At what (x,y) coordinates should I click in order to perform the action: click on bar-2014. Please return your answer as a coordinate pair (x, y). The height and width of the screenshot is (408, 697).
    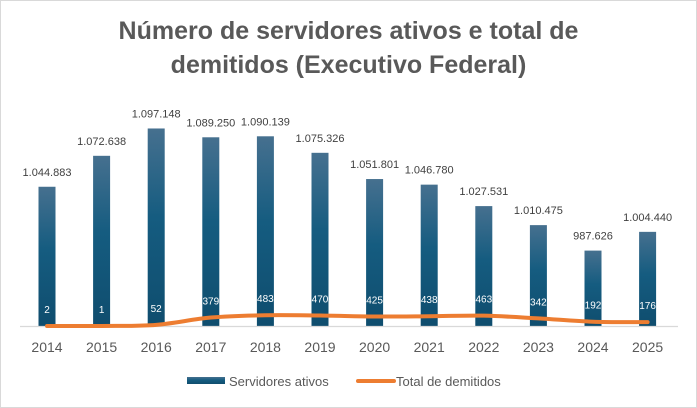
    Looking at the image, I should click on (47, 256).